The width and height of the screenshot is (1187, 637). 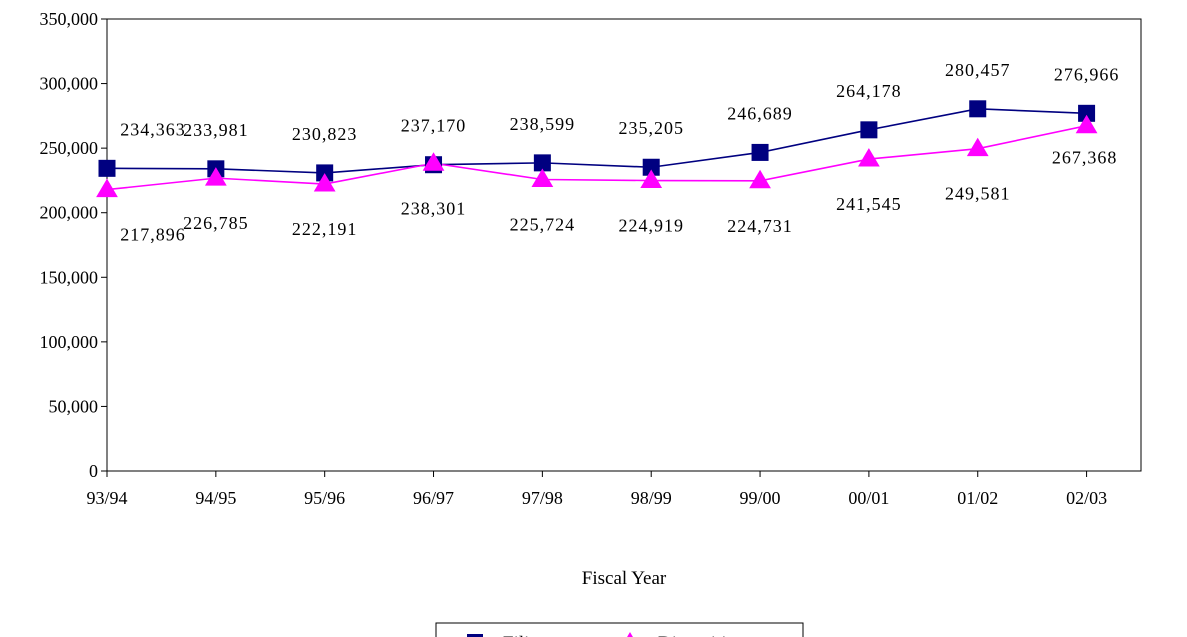 I want to click on data-label-dispositions: 225,724, so click(x=543, y=224).